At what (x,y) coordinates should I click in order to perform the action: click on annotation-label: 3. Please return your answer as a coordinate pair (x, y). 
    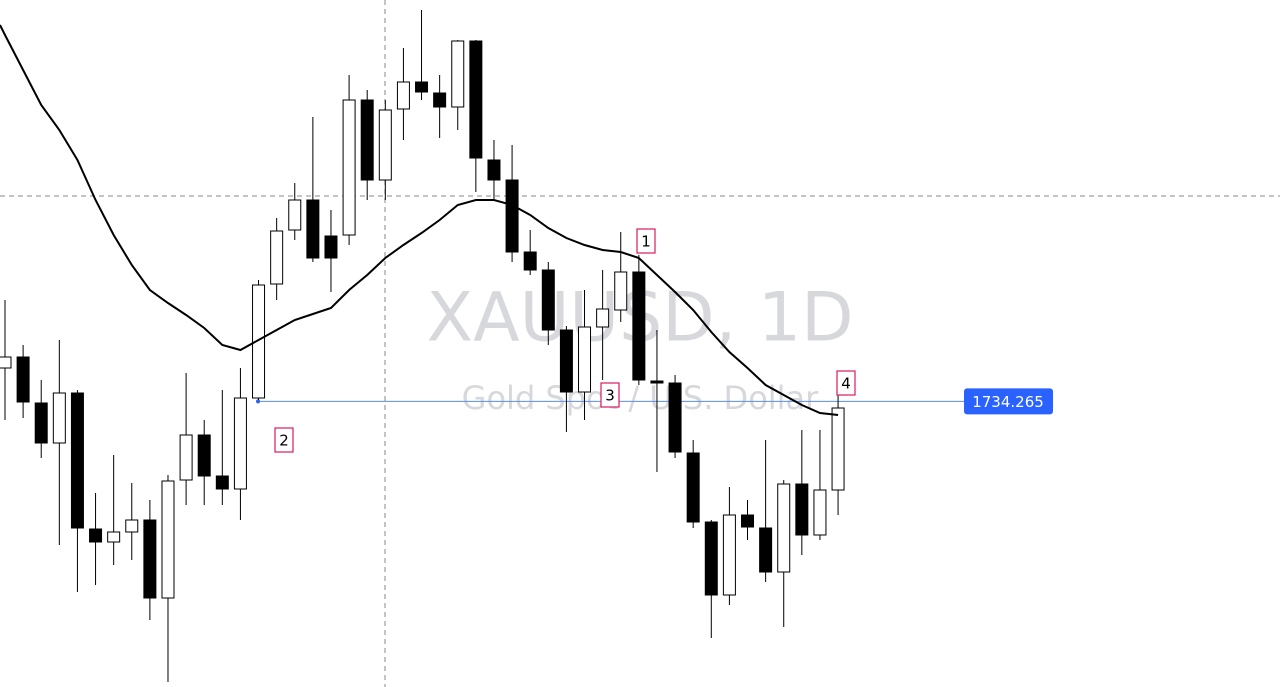
    Looking at the image, I should click on (610, 396).